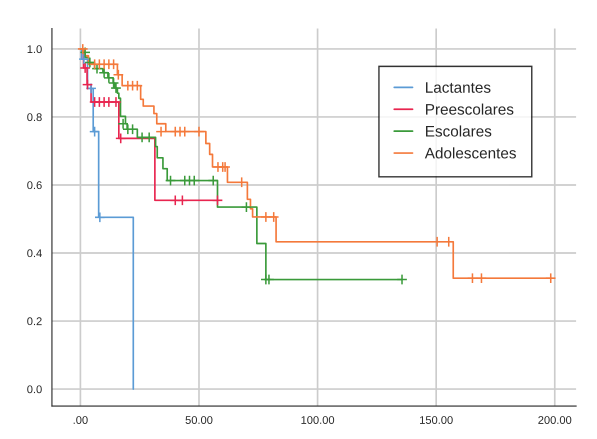  Describe the element at coordinates (34, 389) in the screenshot. I see `y-tick-label: 0.0` at that location.